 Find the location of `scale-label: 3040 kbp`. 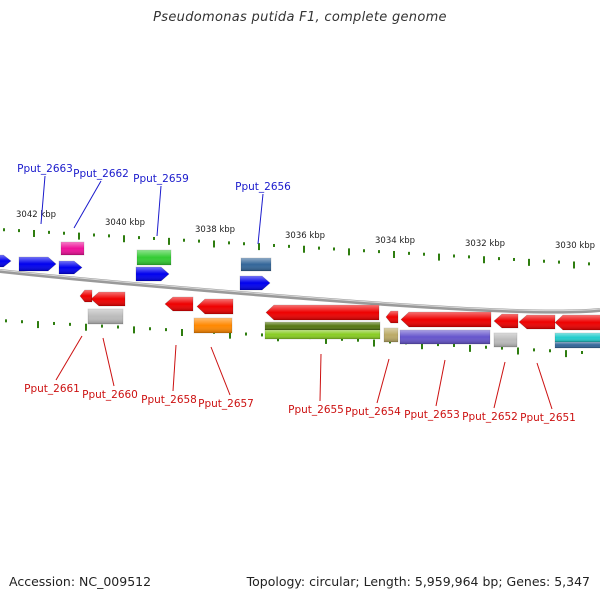

scale-label: 3040 kbp is located at coordinates (125, 223).